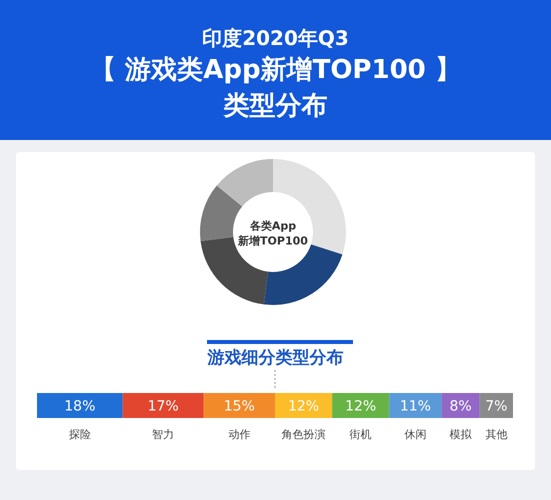  I want to click on series-label: 角色扮演, so click(304, 434).